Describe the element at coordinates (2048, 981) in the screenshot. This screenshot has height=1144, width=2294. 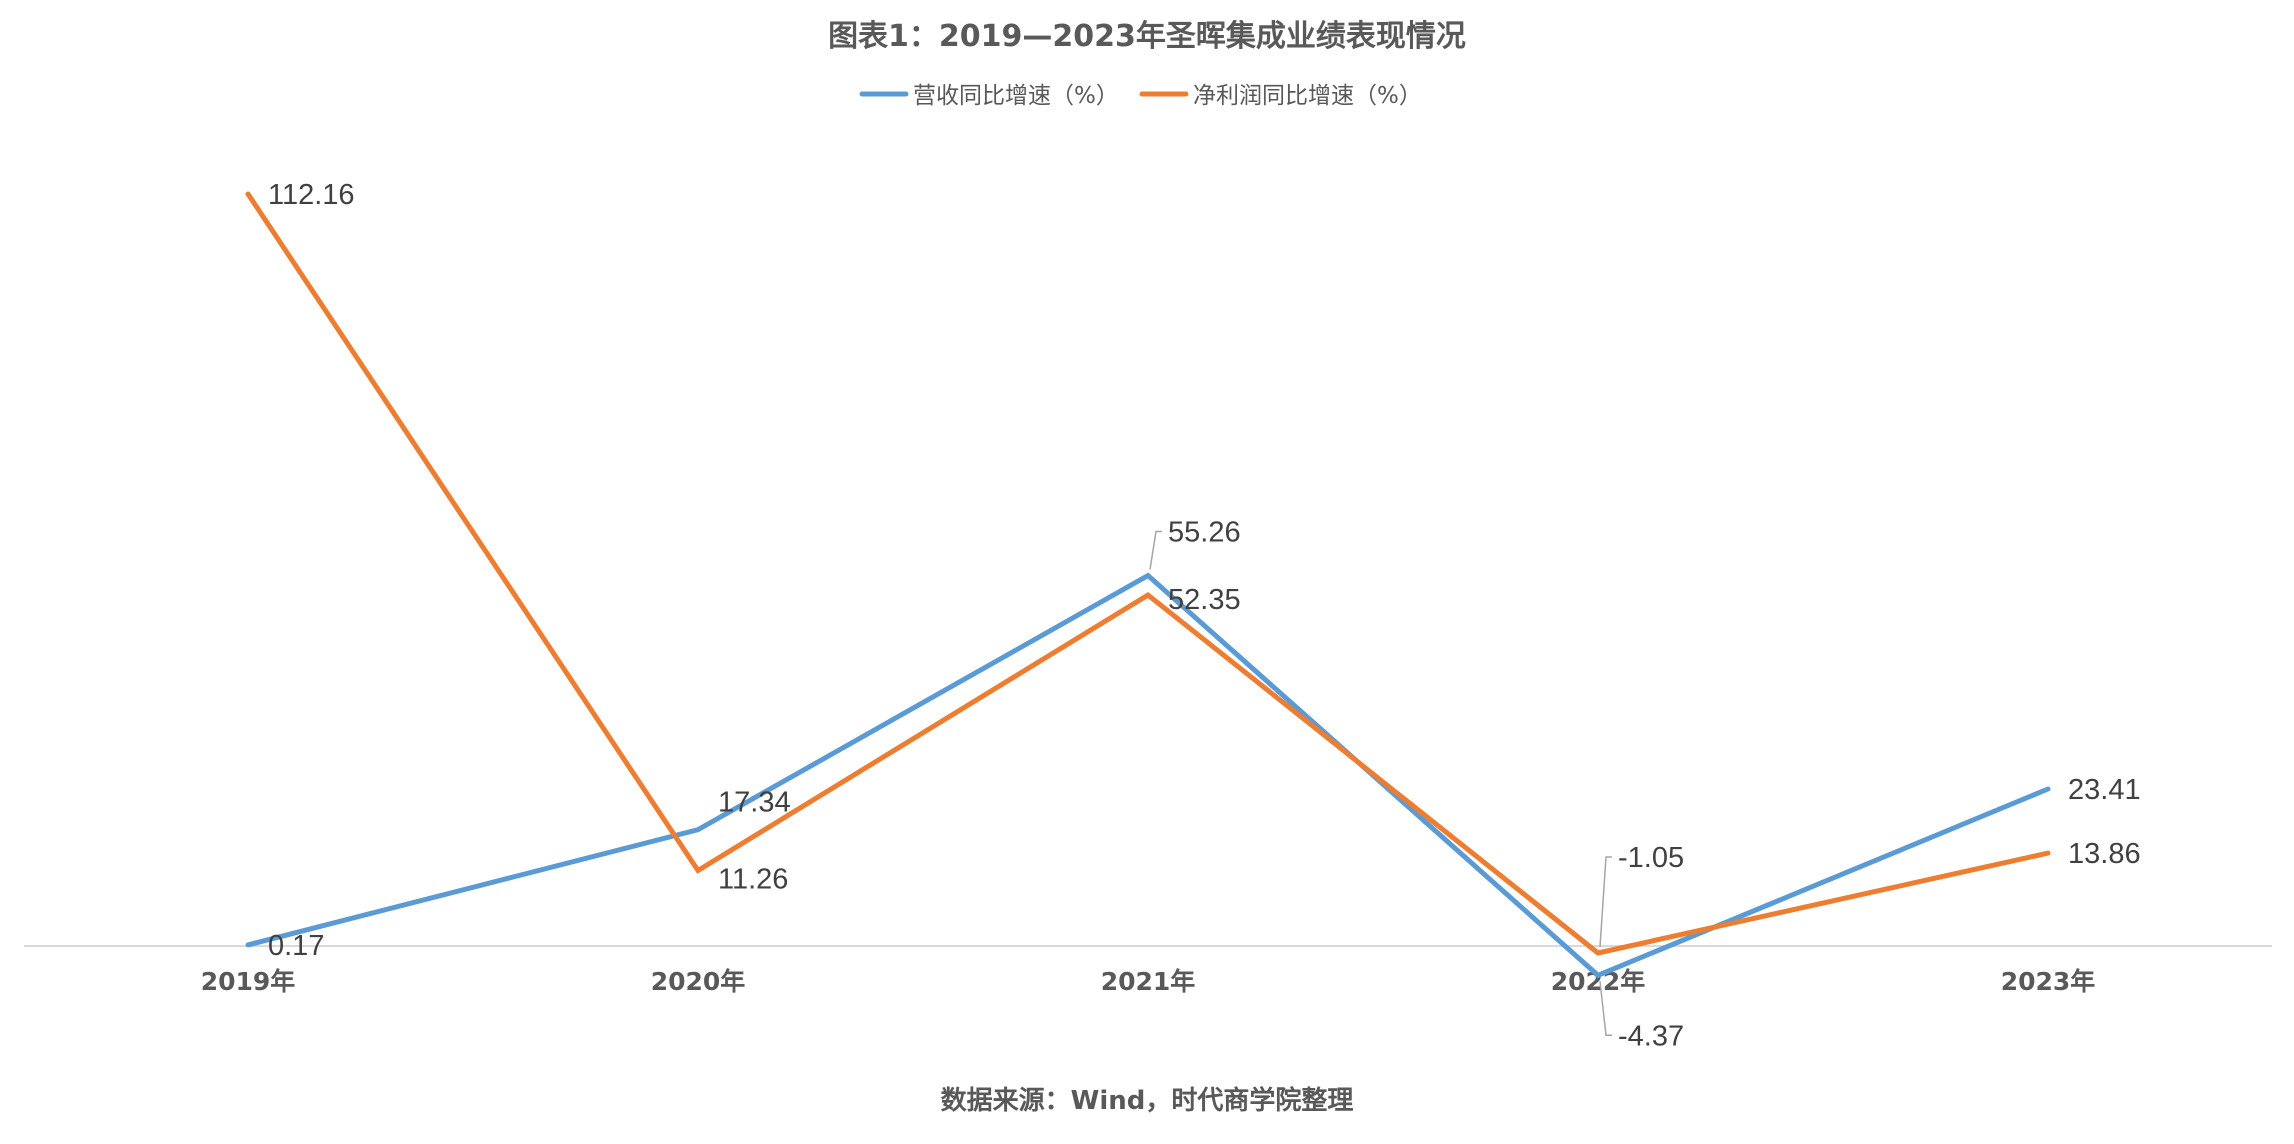
I see `x-tick-label: 2023年` at that location.